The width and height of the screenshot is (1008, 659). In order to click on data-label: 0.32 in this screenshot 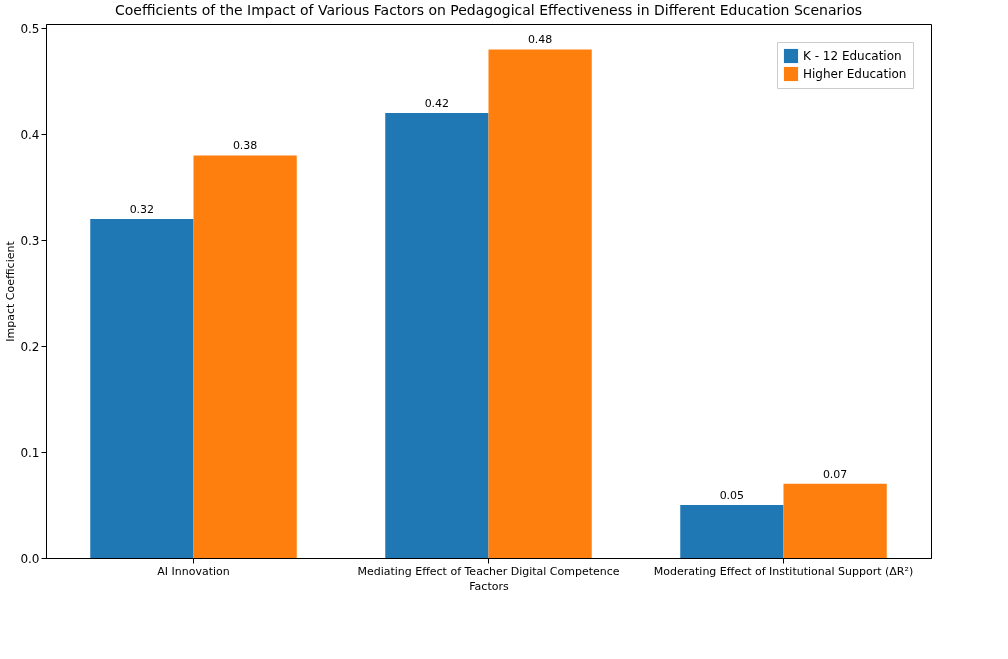, I will do `click(142, 209)`.